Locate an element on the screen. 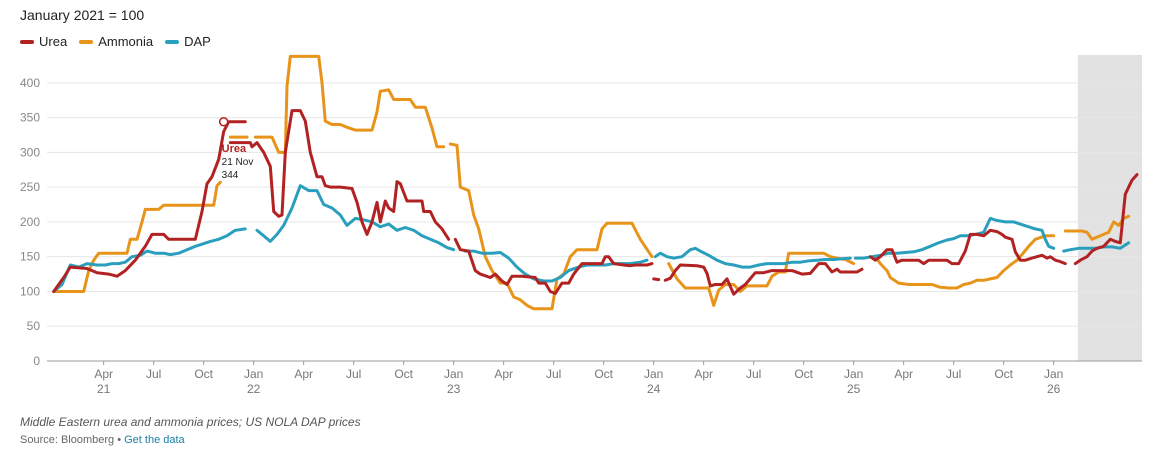 This screenshot has width=1157, height=450. legend-item-urea: Urea is located at coordinates (43, 41).